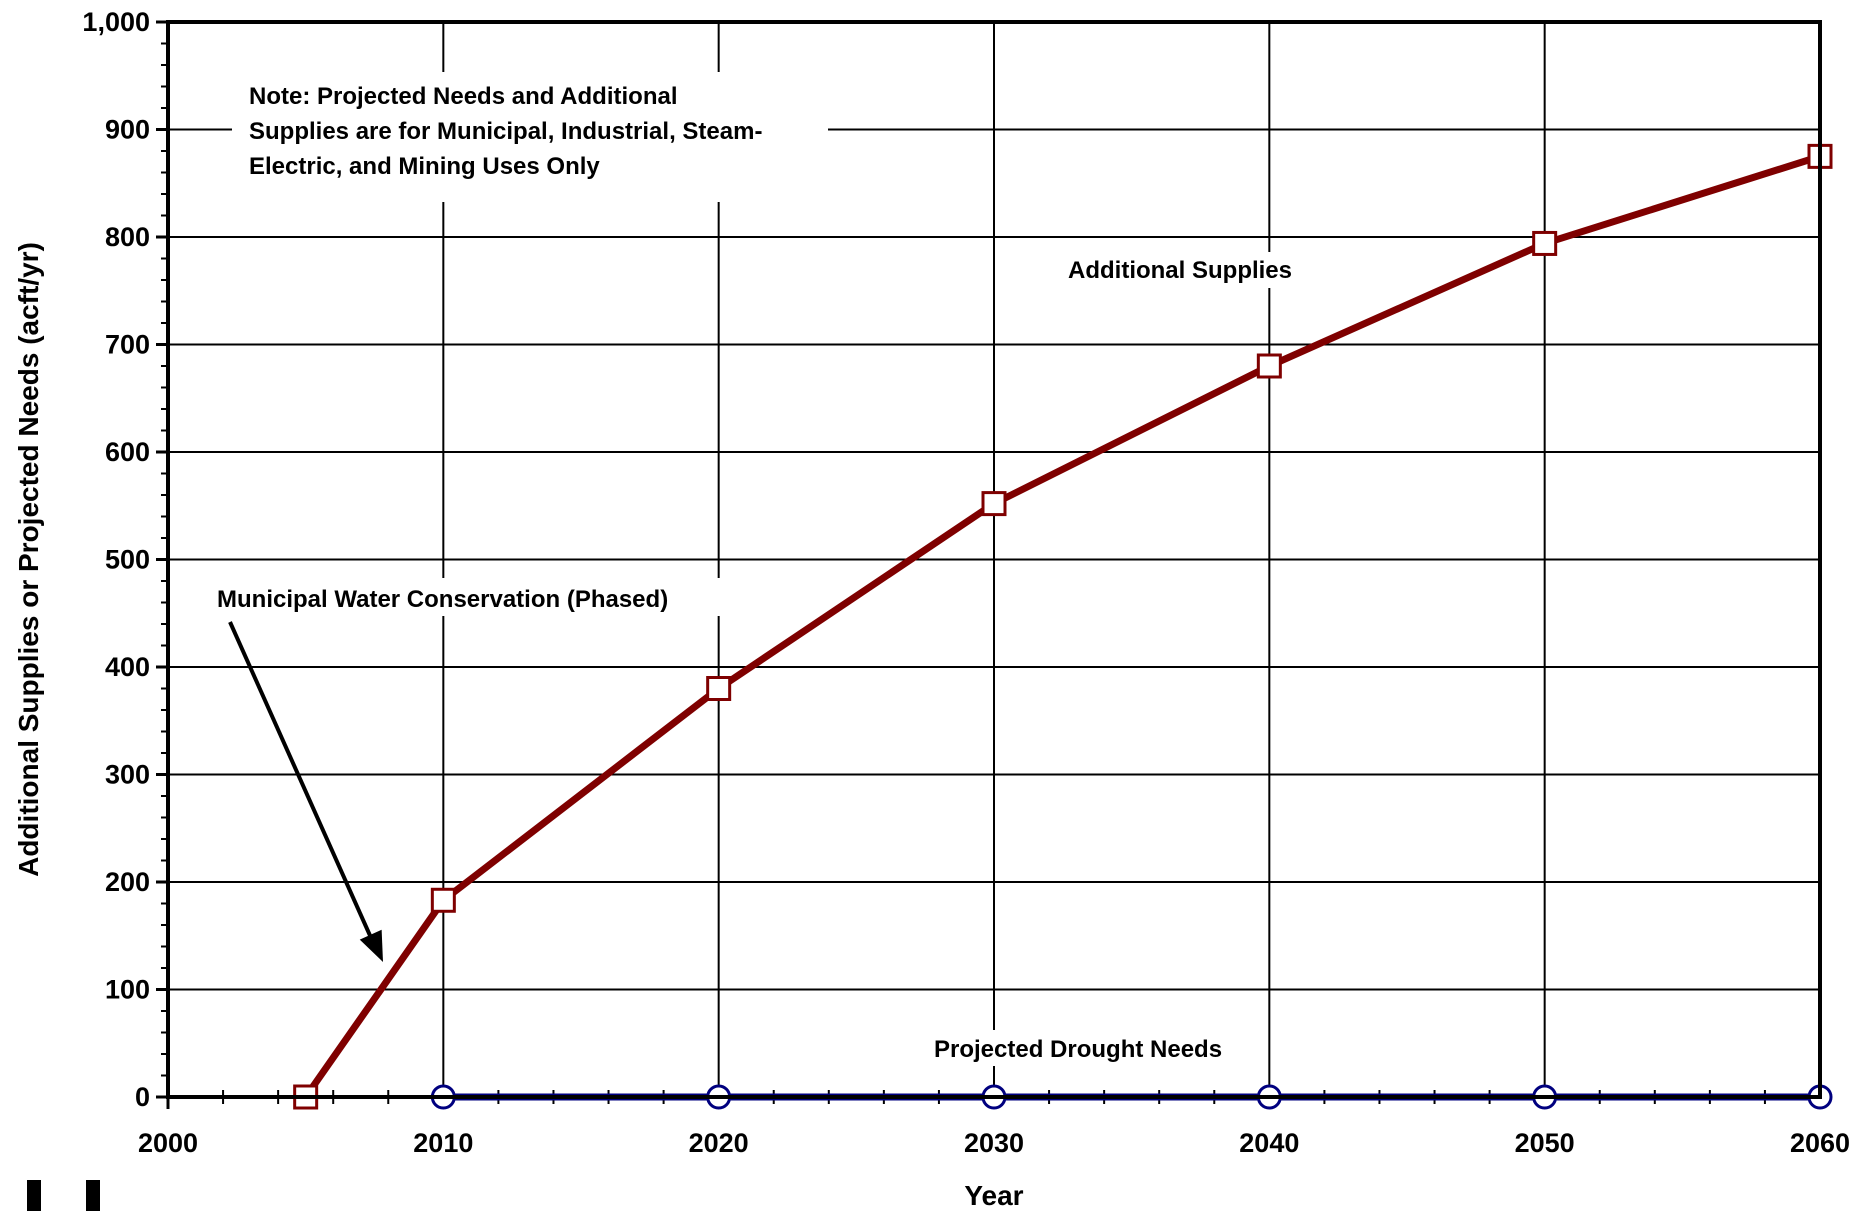 Image resolution: width=1872 pixels, height=1211 pixels. What do you see at coordinates (463, 96) in the screenshot?
I see `note-line: Note: Projected Needs and Additional` at bounding box center [463, 96].